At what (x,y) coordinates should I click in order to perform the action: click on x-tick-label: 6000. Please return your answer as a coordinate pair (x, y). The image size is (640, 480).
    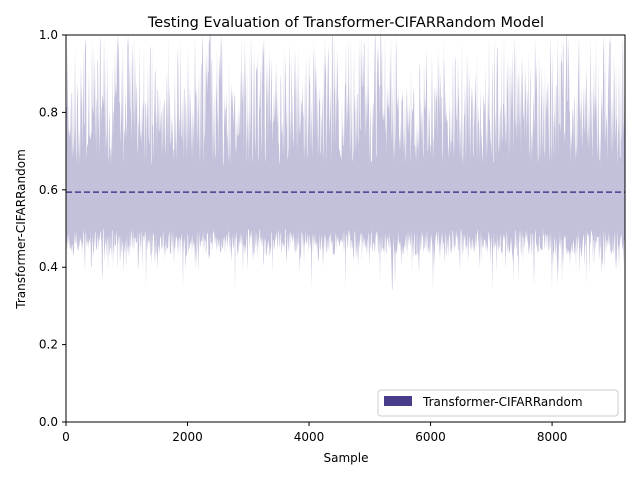
    Looking at the image, I should click on (430, 437).